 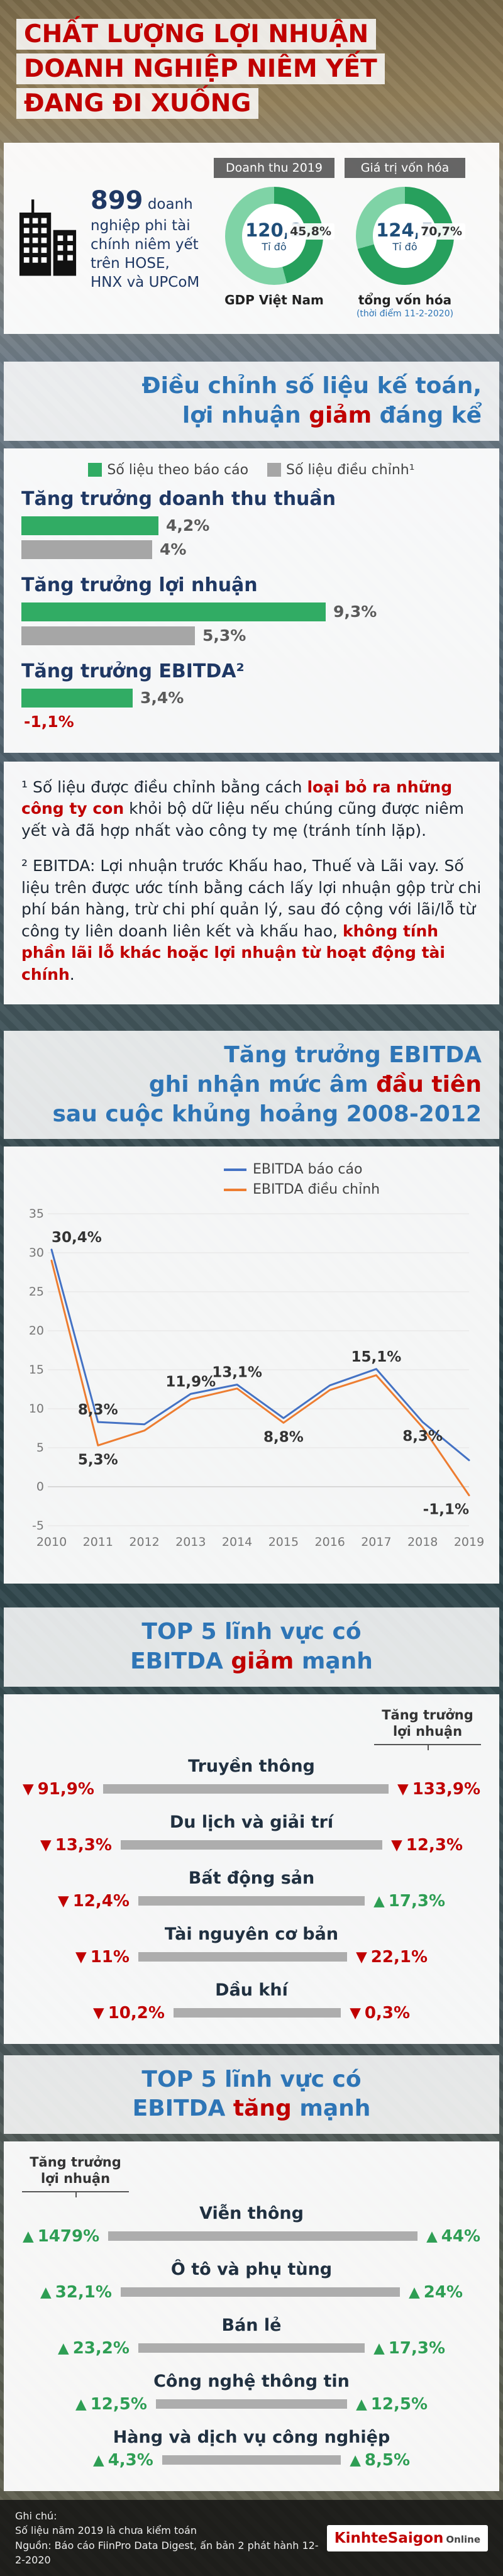 I want to click on svg-text: 2010, so click(x=52, y=1542).